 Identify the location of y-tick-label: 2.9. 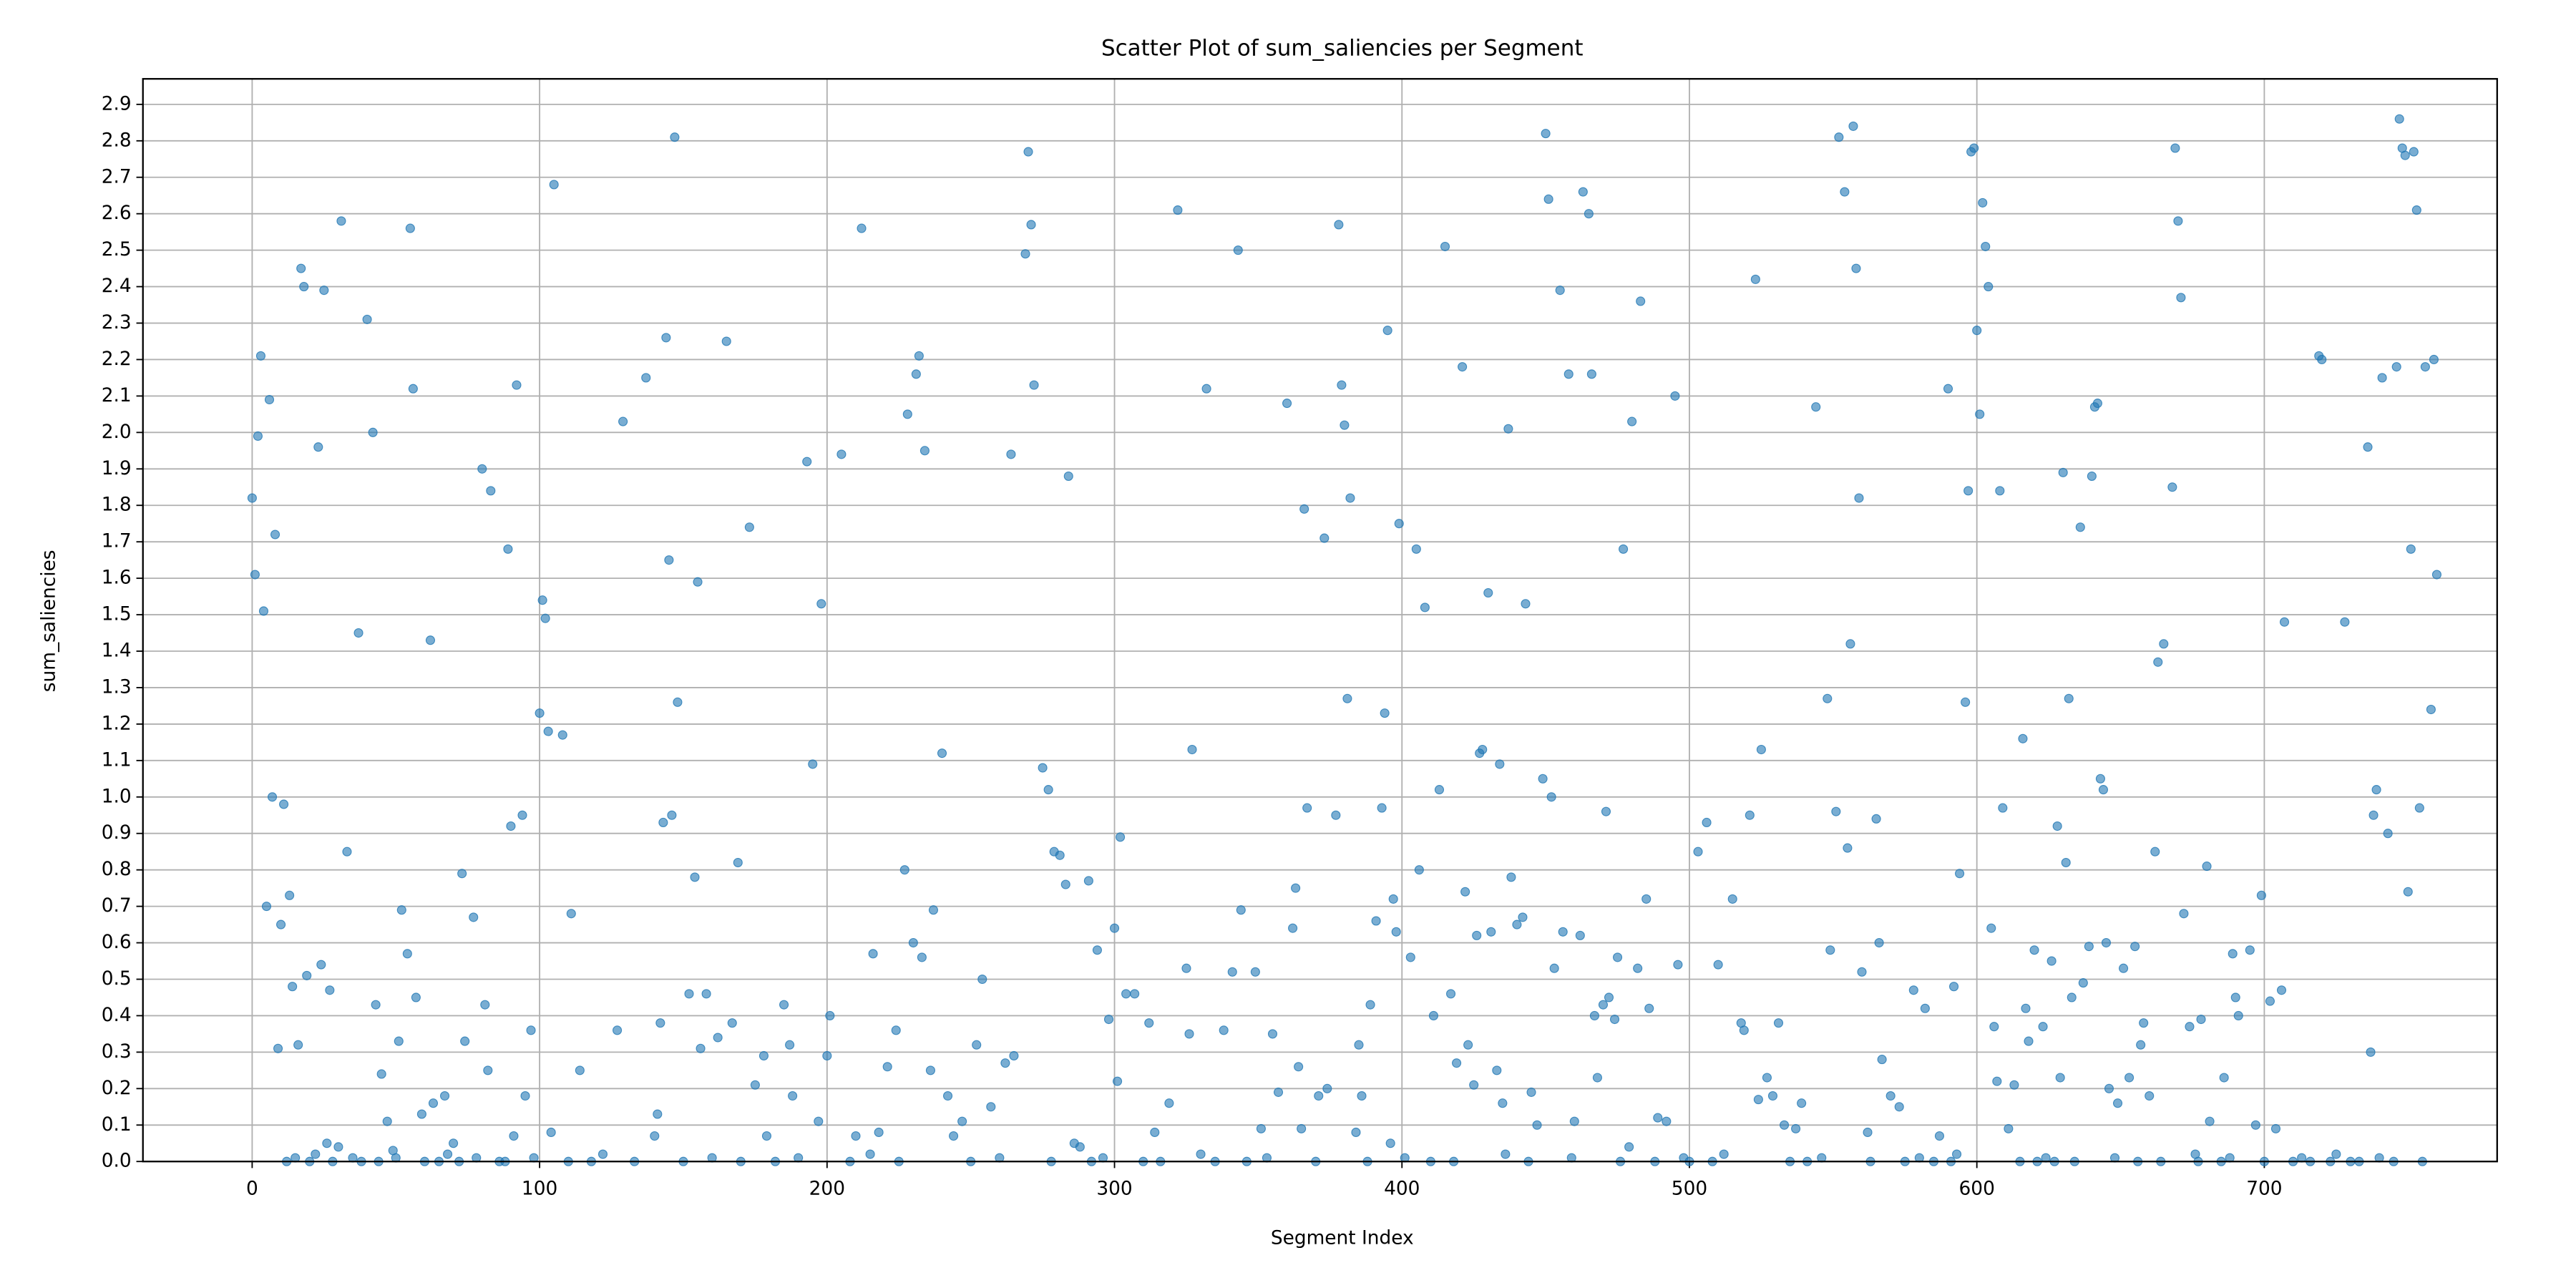
(117, 103).